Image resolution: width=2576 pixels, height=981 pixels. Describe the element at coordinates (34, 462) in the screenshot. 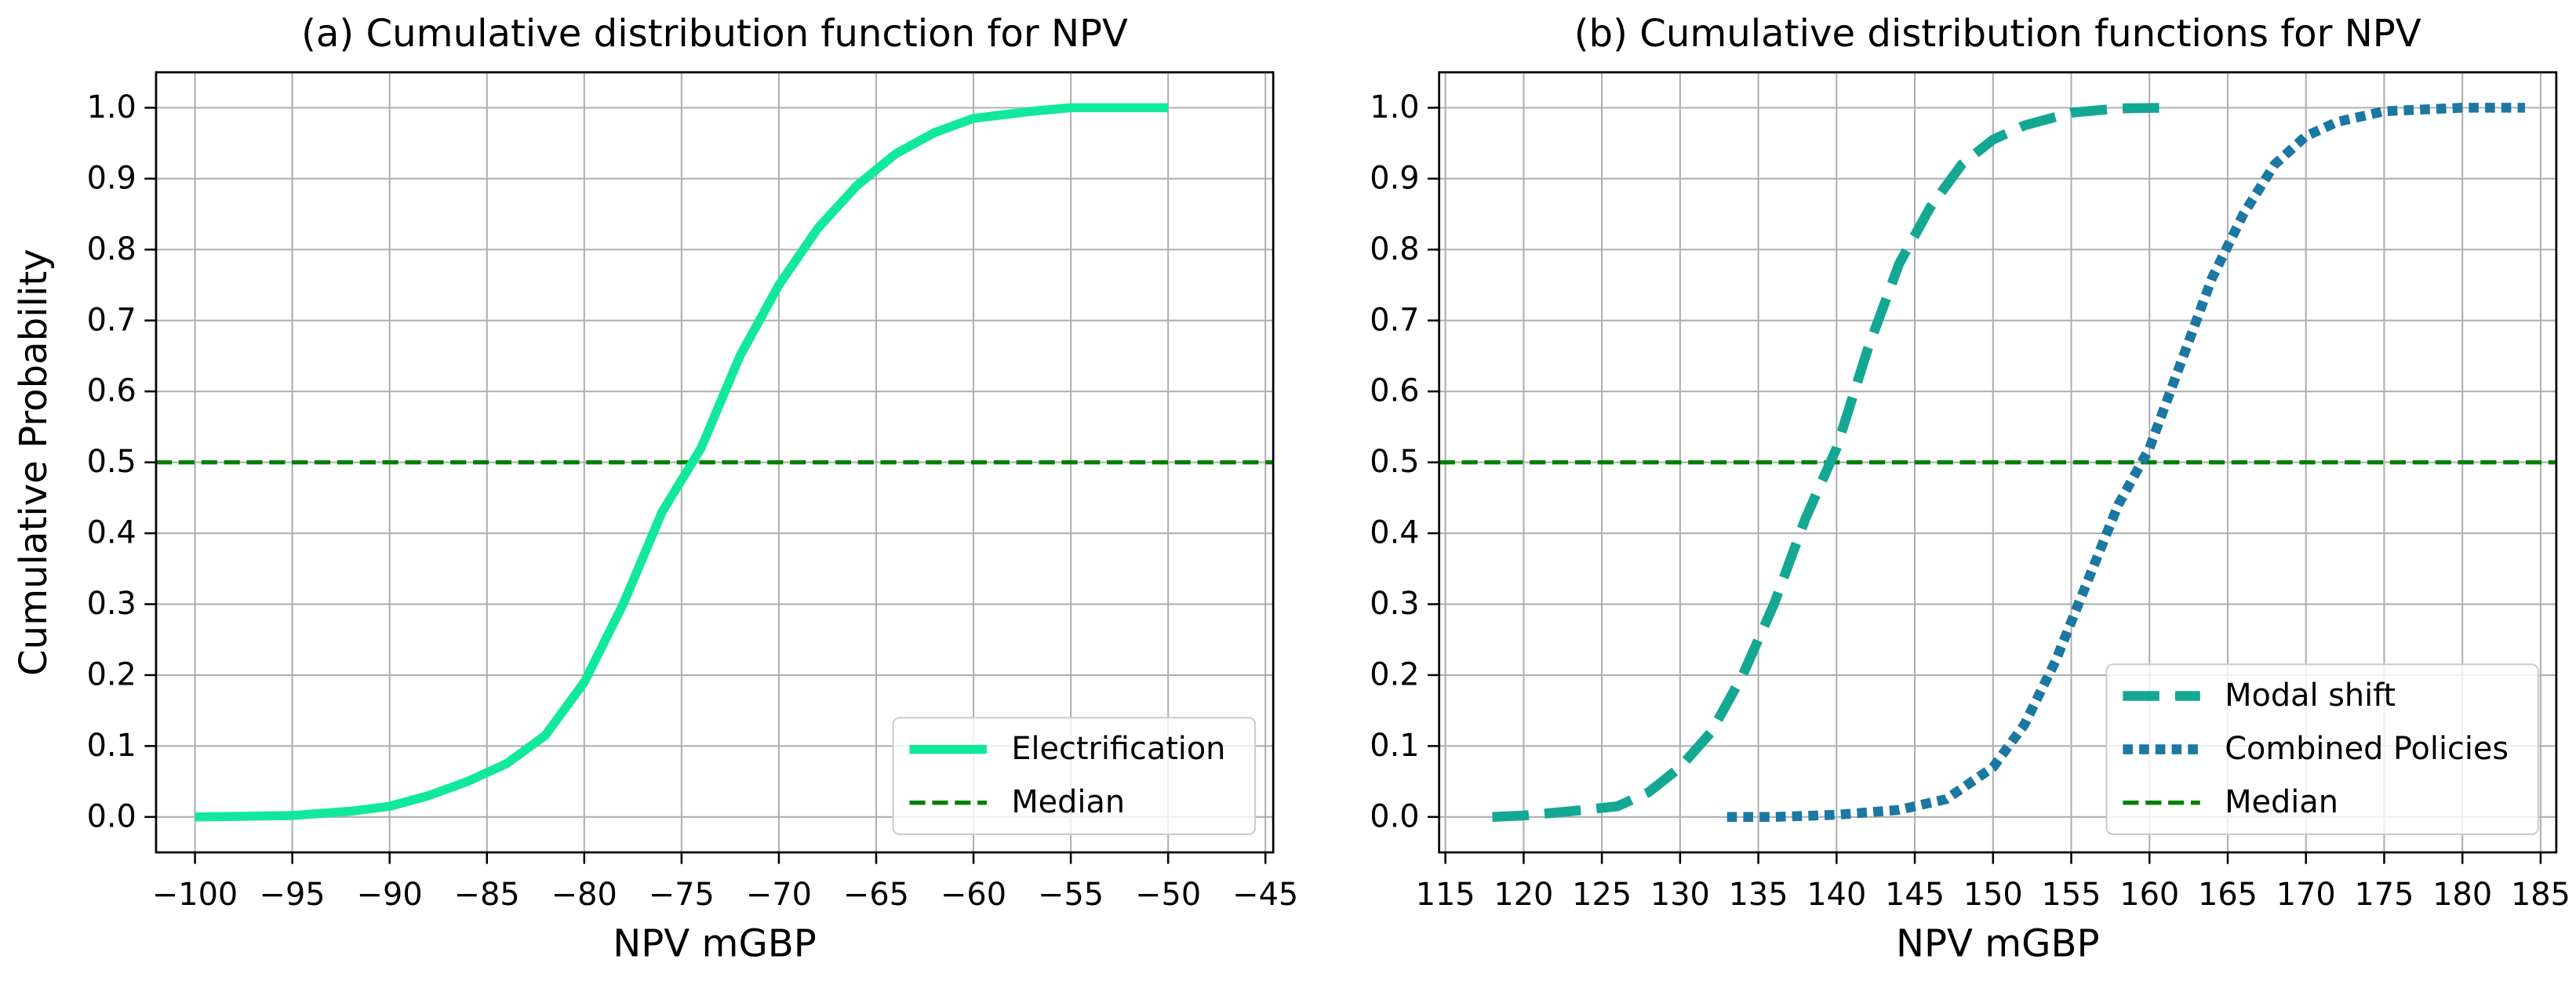

I see `y-axis-label: Cumulative Probability` at that location.